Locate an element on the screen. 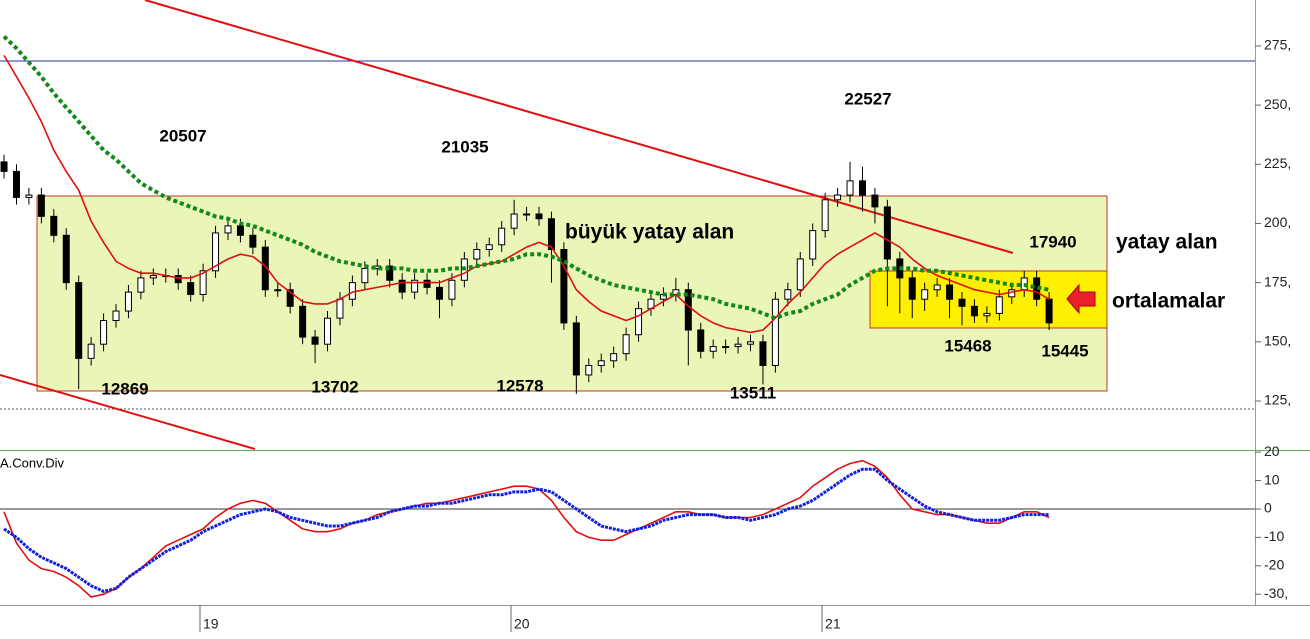  annotation: 13702 is located at coordinates (334, 386).